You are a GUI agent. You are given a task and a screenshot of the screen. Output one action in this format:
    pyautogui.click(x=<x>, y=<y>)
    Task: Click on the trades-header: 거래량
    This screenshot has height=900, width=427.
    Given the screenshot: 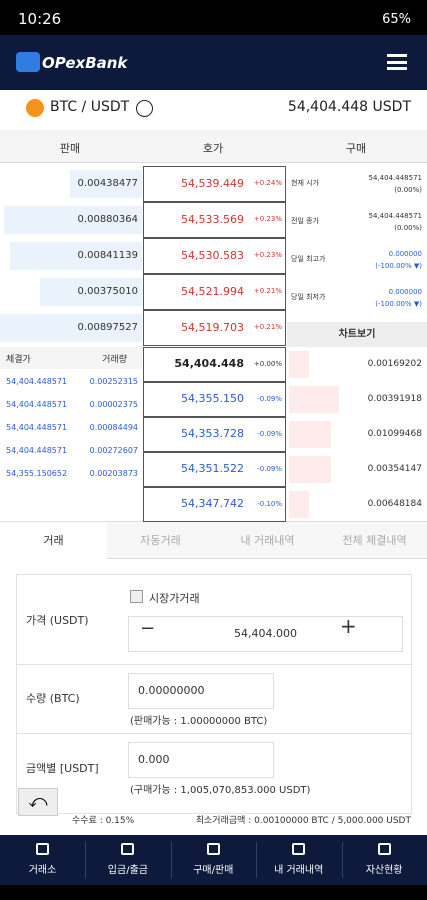 What is the action you would take?
    pyautogui.click(x=114, y=360)
    